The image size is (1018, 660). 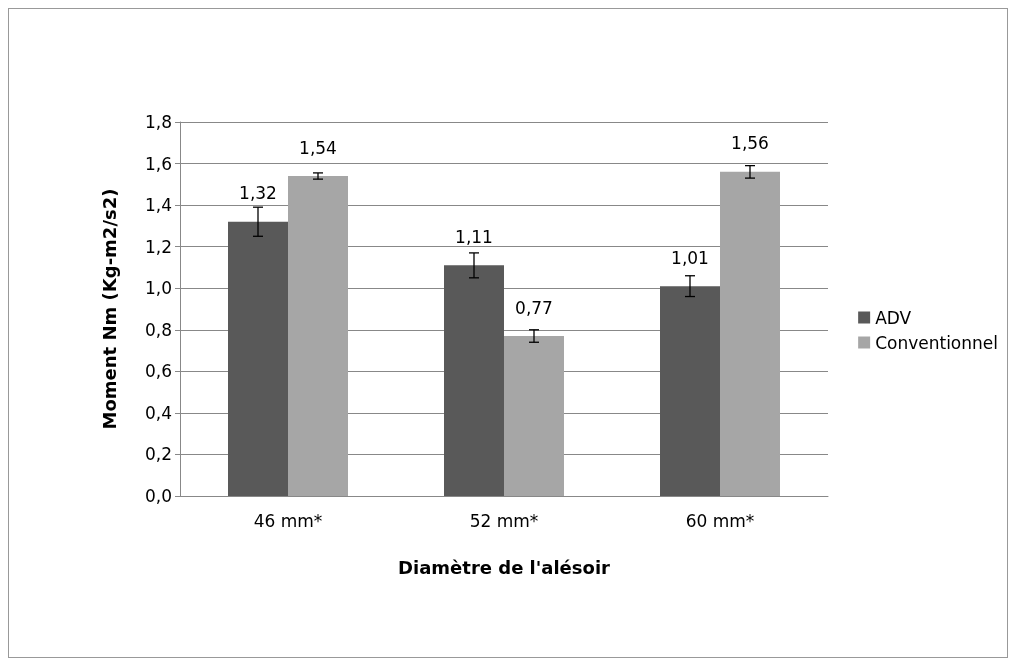 What do you see at coordinates (158, 288) in the screenshot?
I see `y-tick-label: 1,0` at bounding box center [158, 288].